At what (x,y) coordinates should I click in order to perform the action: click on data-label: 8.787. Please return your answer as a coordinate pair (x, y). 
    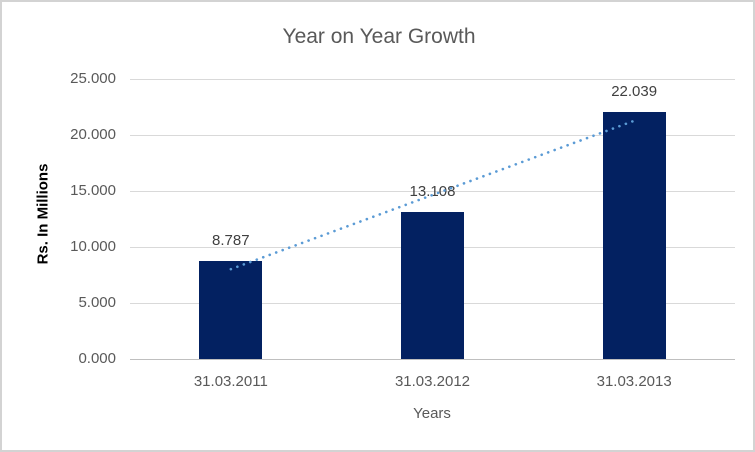
    Looking at the image, I should click on (231, 240).